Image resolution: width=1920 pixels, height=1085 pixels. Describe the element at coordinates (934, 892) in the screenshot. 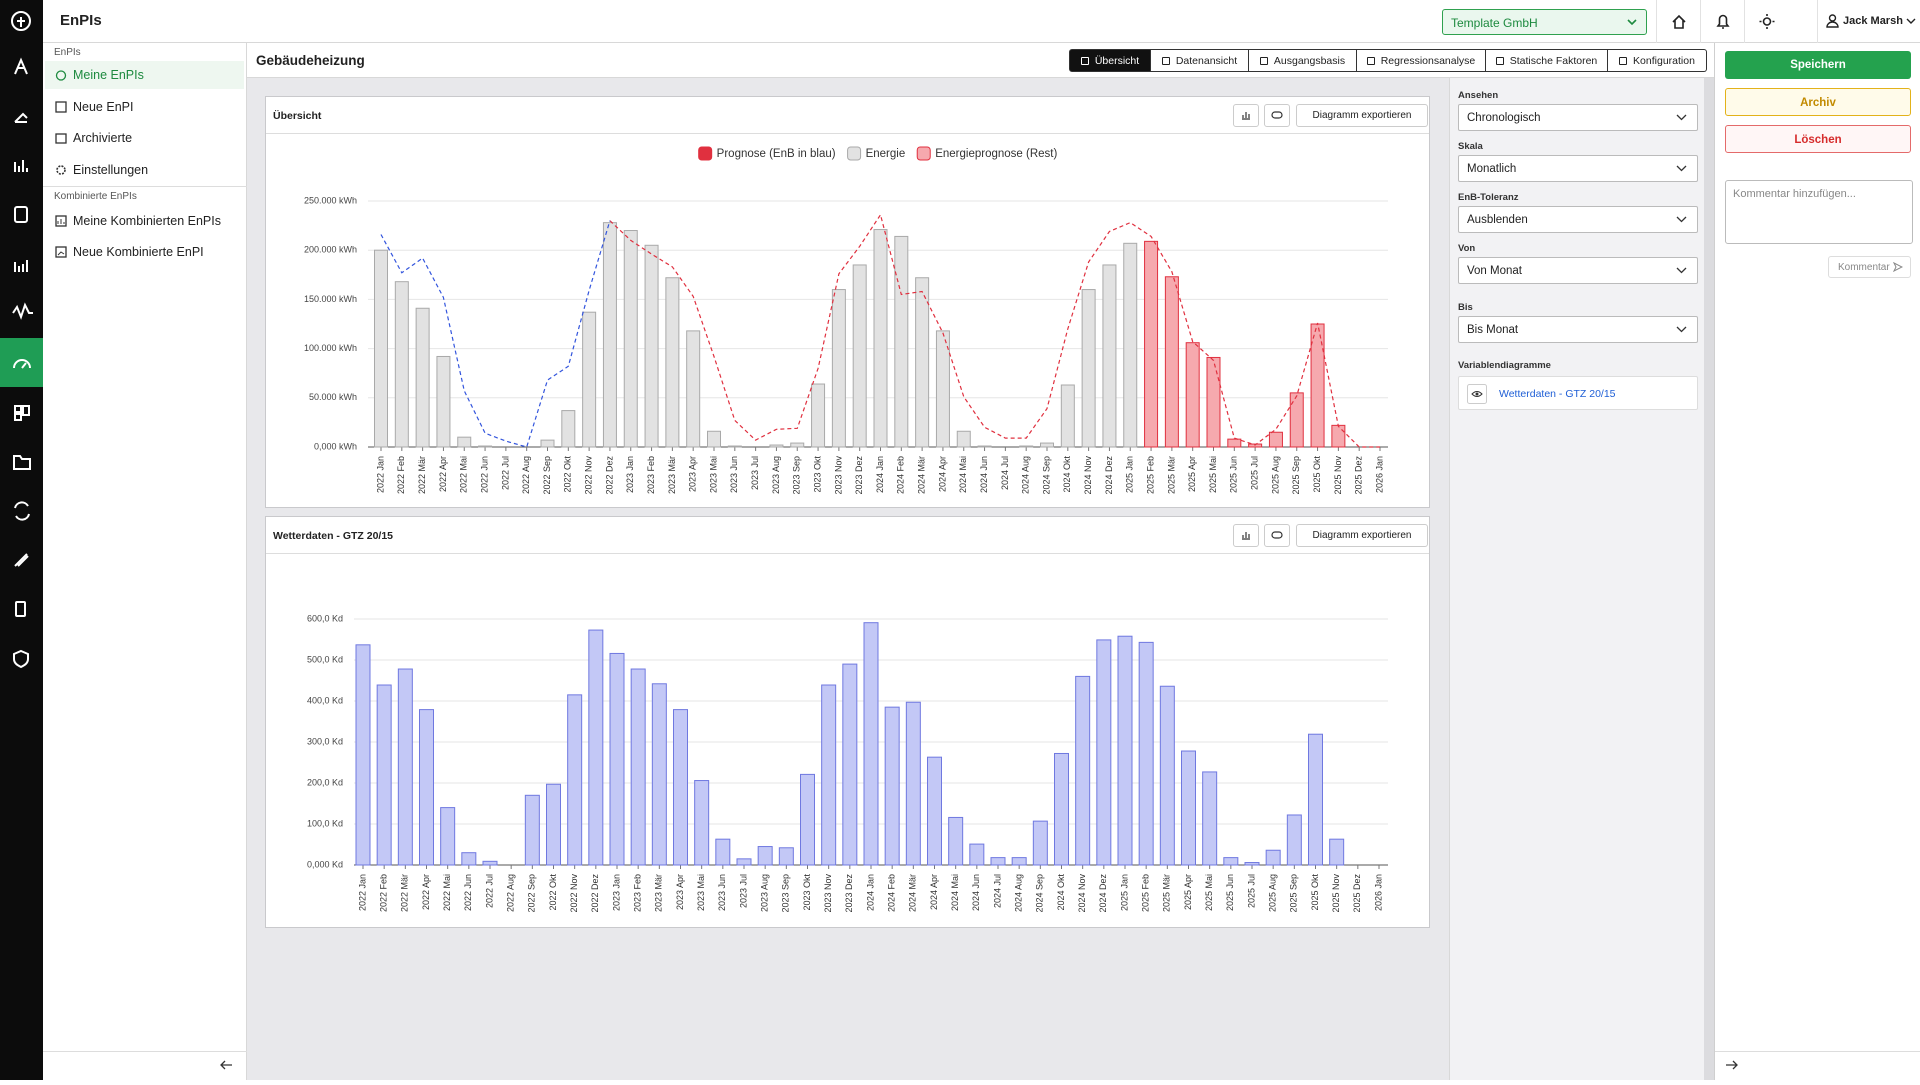

I see `x-tick-label: 2024 Apr` at that location.